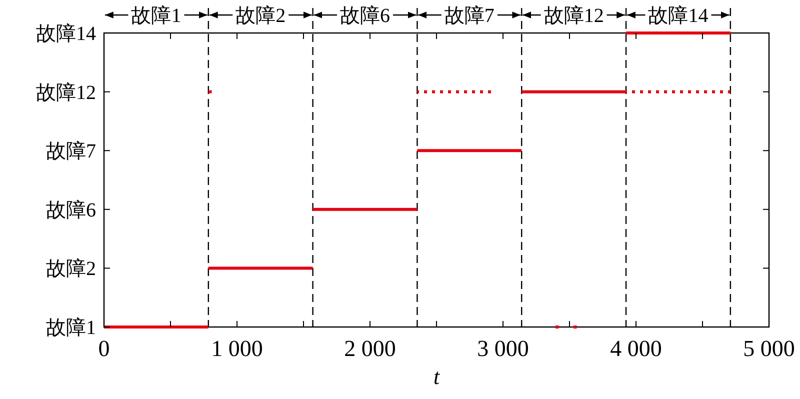 This screenshot has width=800, height=399. What do you see at coordinates (66, 93) in the screenshot?
I see `y-tick-label: 故障12` at bounding box center [66, 93].